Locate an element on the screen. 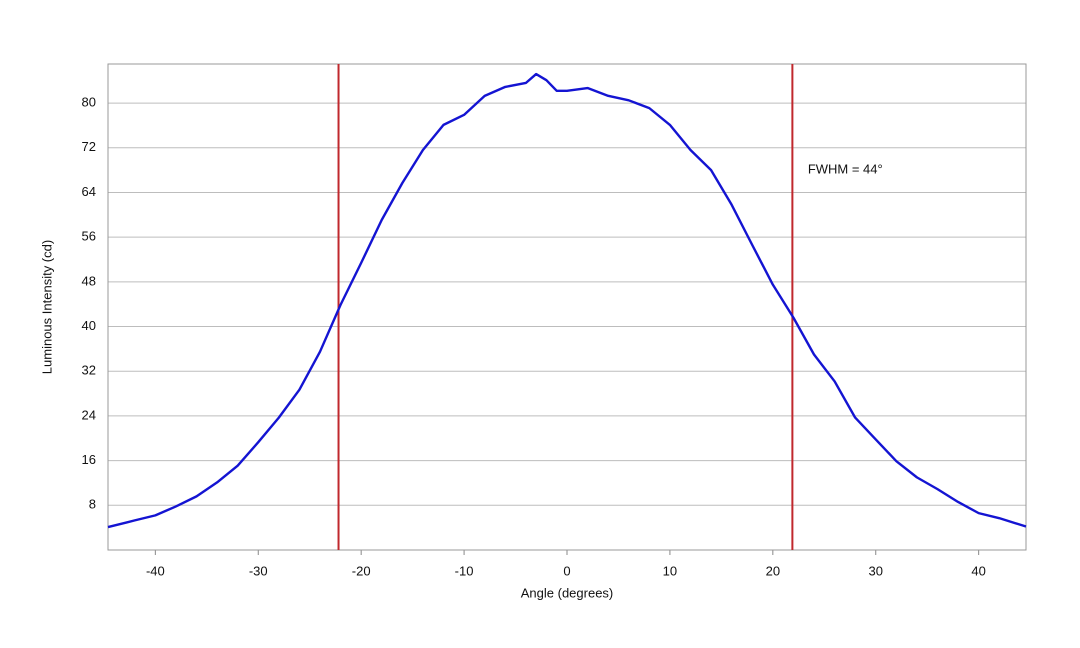  y-axis-label: Luminous Intensity (cd) is located at coordinates (46, 307).